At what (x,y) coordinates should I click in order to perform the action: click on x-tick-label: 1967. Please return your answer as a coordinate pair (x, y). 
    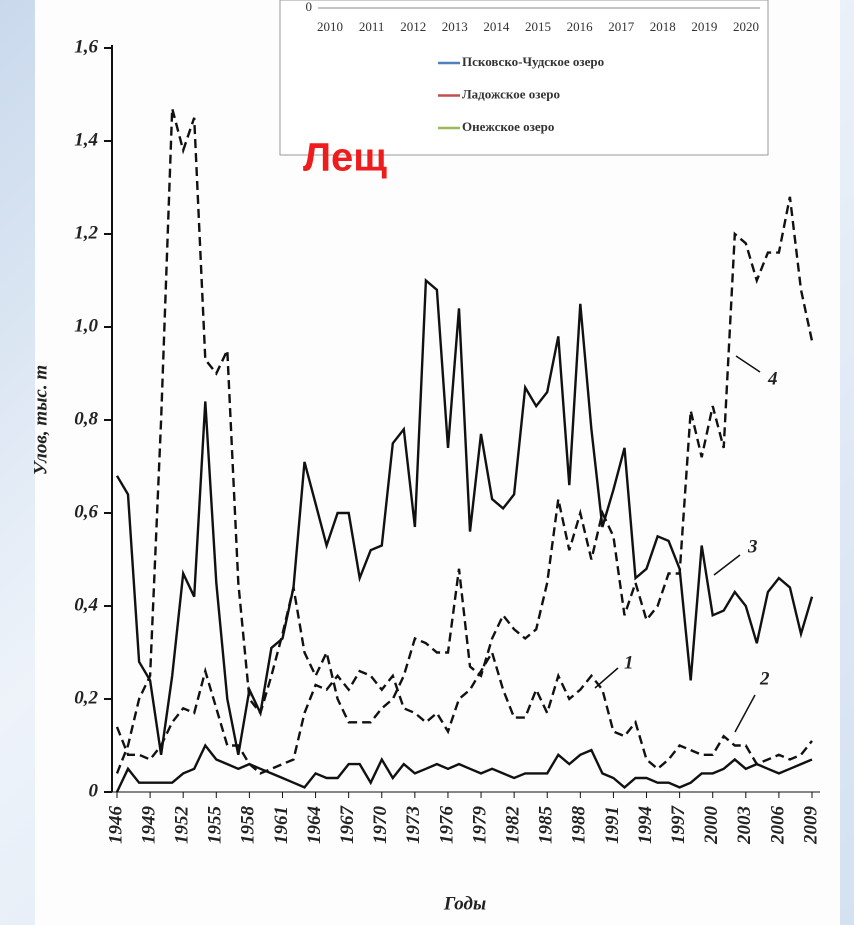
    Looking at the image, I should click on (347, 825).